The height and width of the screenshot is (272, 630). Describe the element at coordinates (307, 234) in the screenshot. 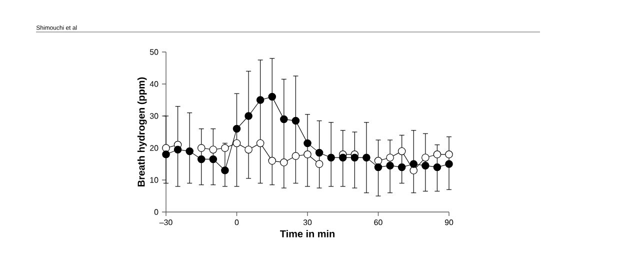

I see `x-axis-title: Time in min` at that location.